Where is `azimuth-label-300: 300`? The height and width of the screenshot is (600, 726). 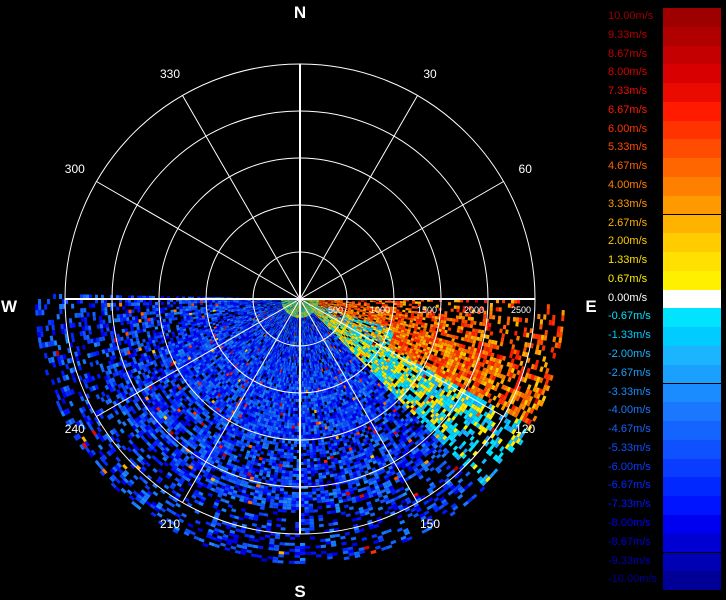 azimuth-label-300: 300 is located at coordinates (75, 169).